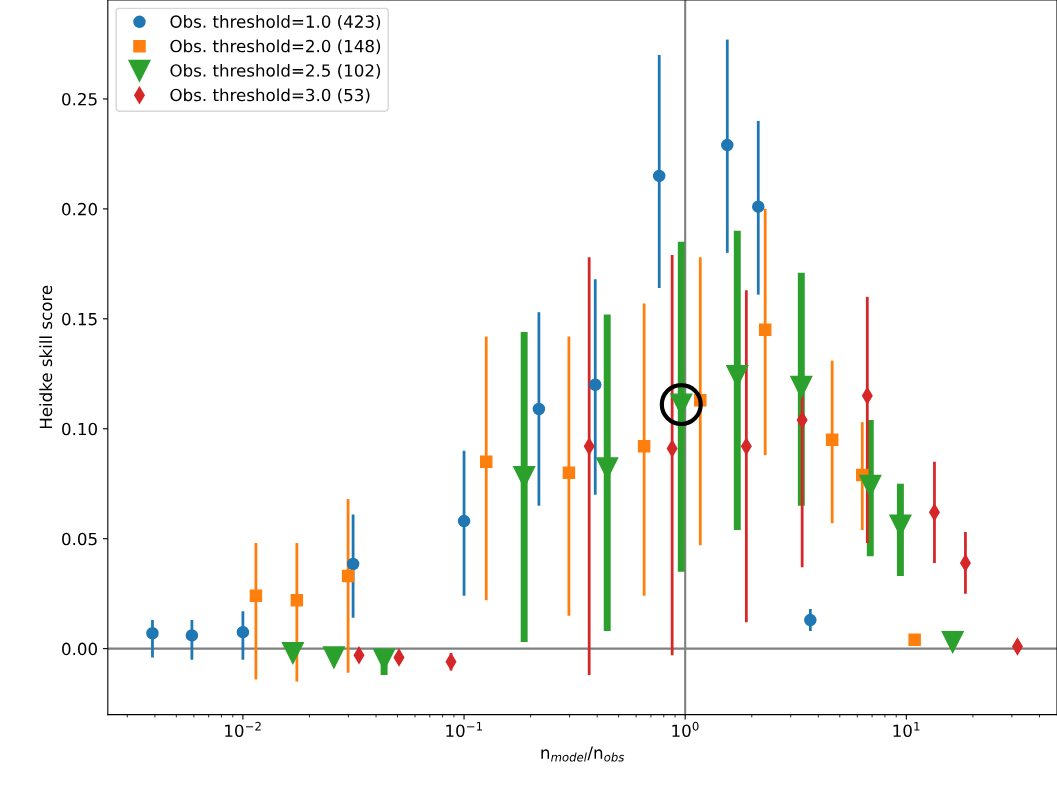  What do you see at coordinates (270, 96) in the screenshot?
I see `legend-label: Obs. threshold=3.0 (53)` at bounding box center [270, 96].